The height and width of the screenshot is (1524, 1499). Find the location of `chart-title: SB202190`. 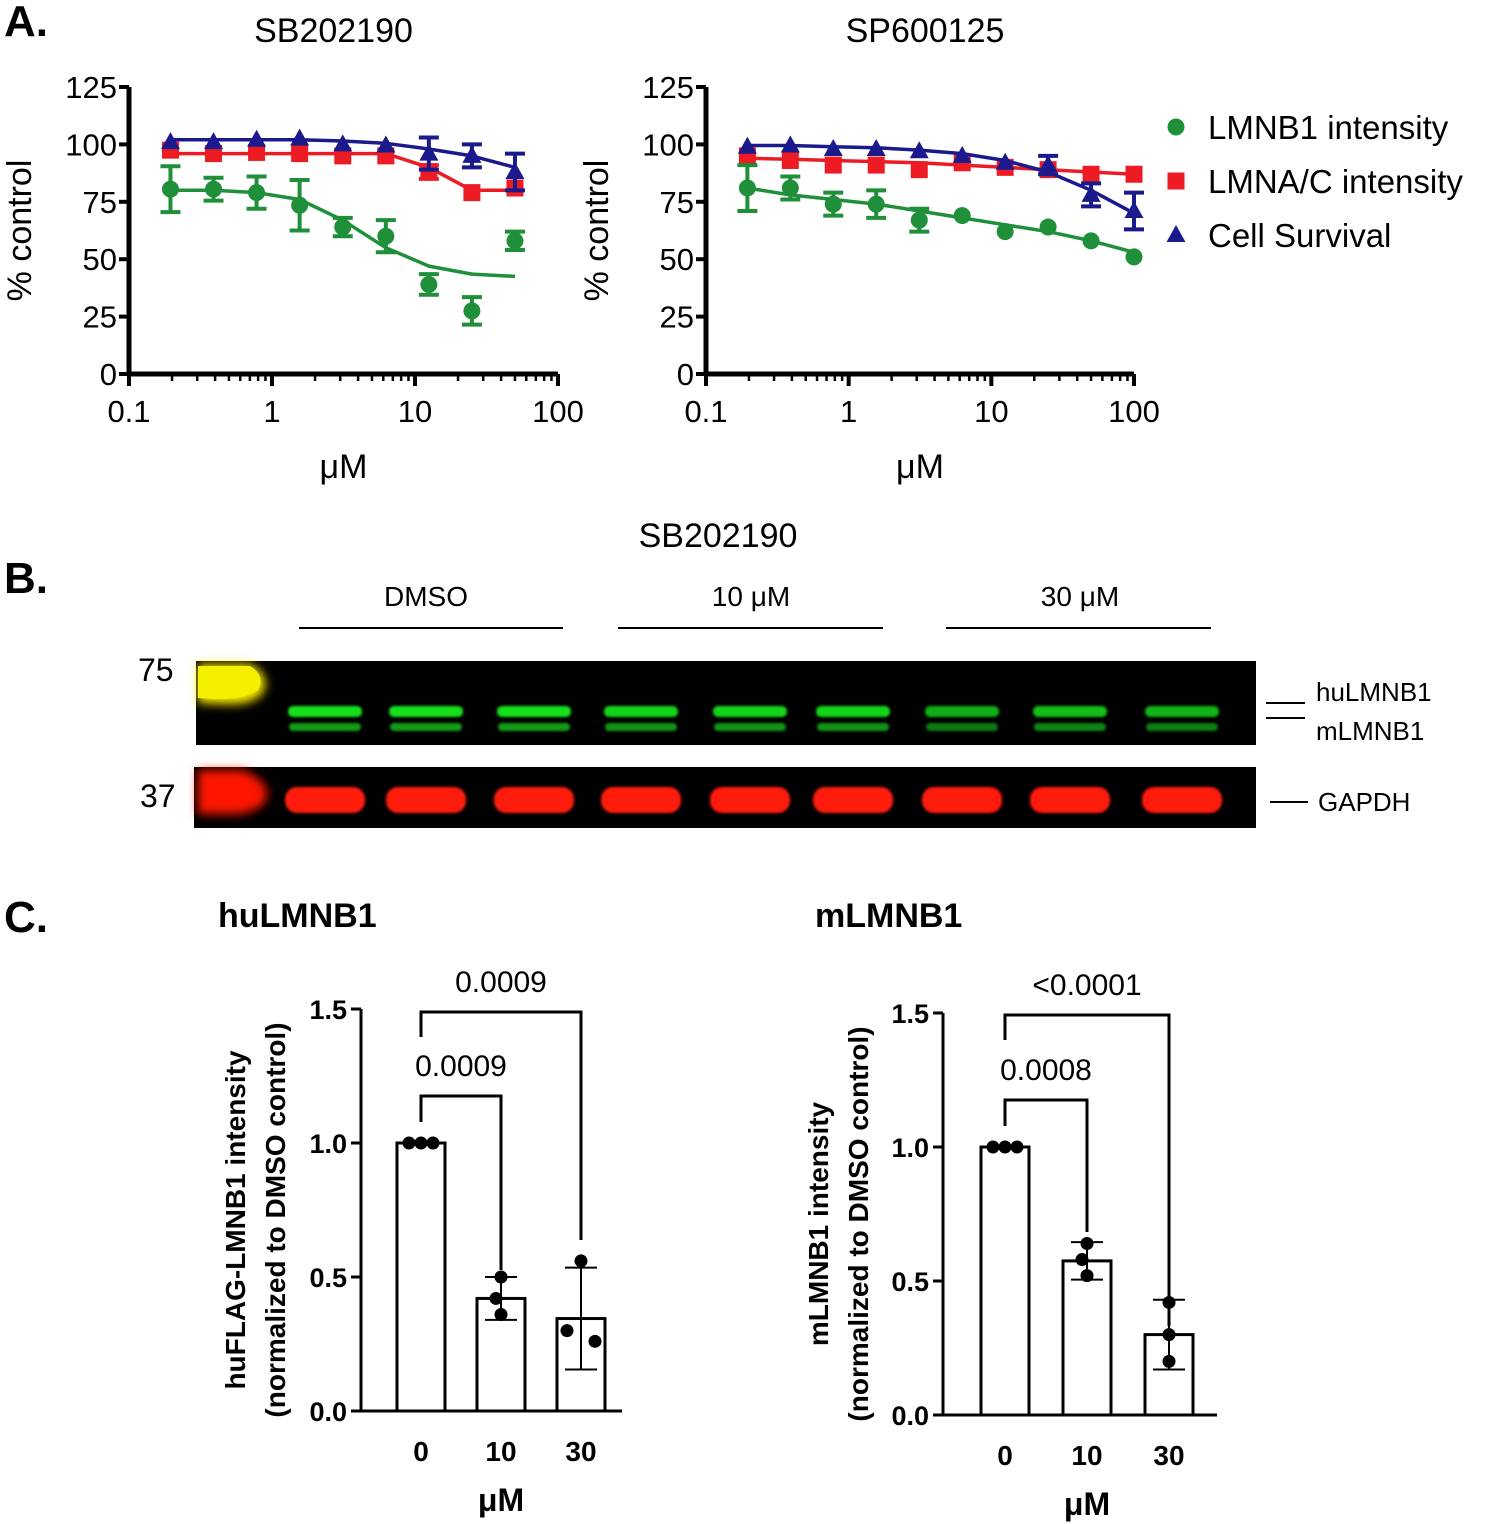

chart-title: SB202190 is located at coordinates (333, 31).